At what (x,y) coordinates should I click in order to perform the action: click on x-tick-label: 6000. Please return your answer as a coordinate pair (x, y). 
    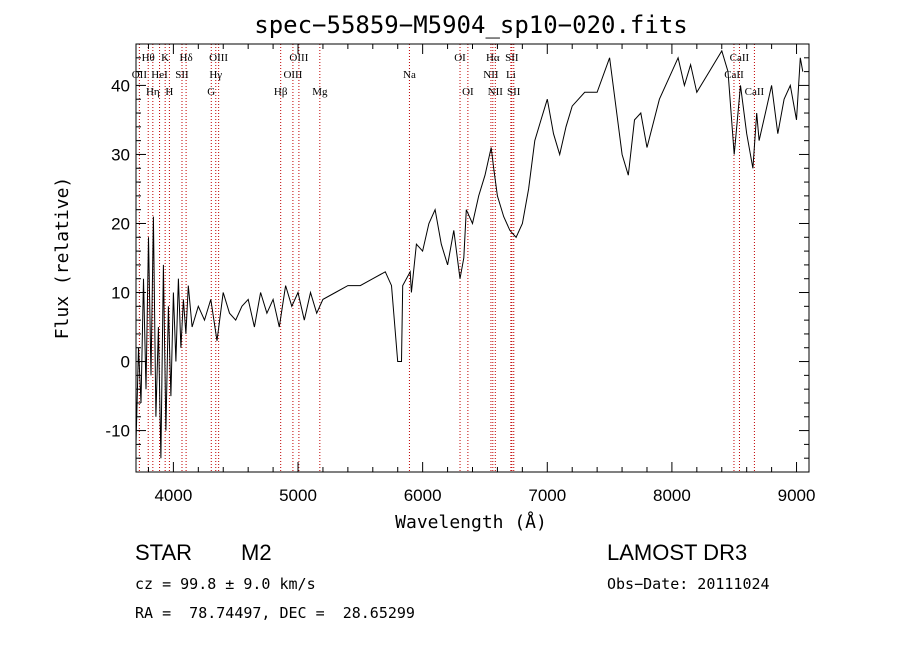
    Looking at the image, I should click on (423, 495).